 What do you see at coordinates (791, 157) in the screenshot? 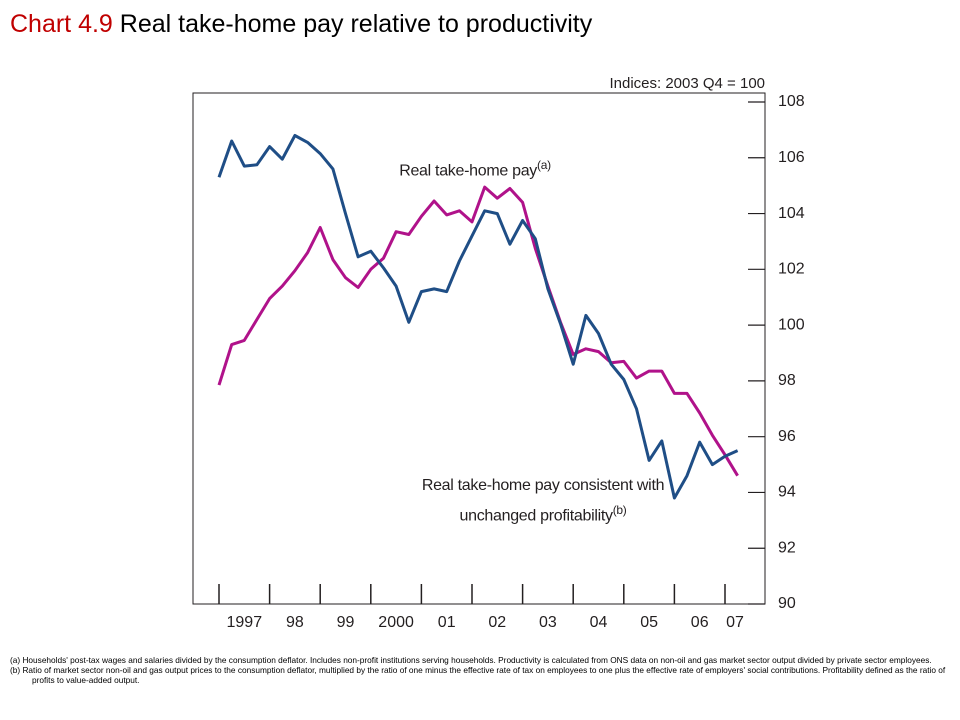
I see `y-tick-label: 106` at bounding box center [791, 157].